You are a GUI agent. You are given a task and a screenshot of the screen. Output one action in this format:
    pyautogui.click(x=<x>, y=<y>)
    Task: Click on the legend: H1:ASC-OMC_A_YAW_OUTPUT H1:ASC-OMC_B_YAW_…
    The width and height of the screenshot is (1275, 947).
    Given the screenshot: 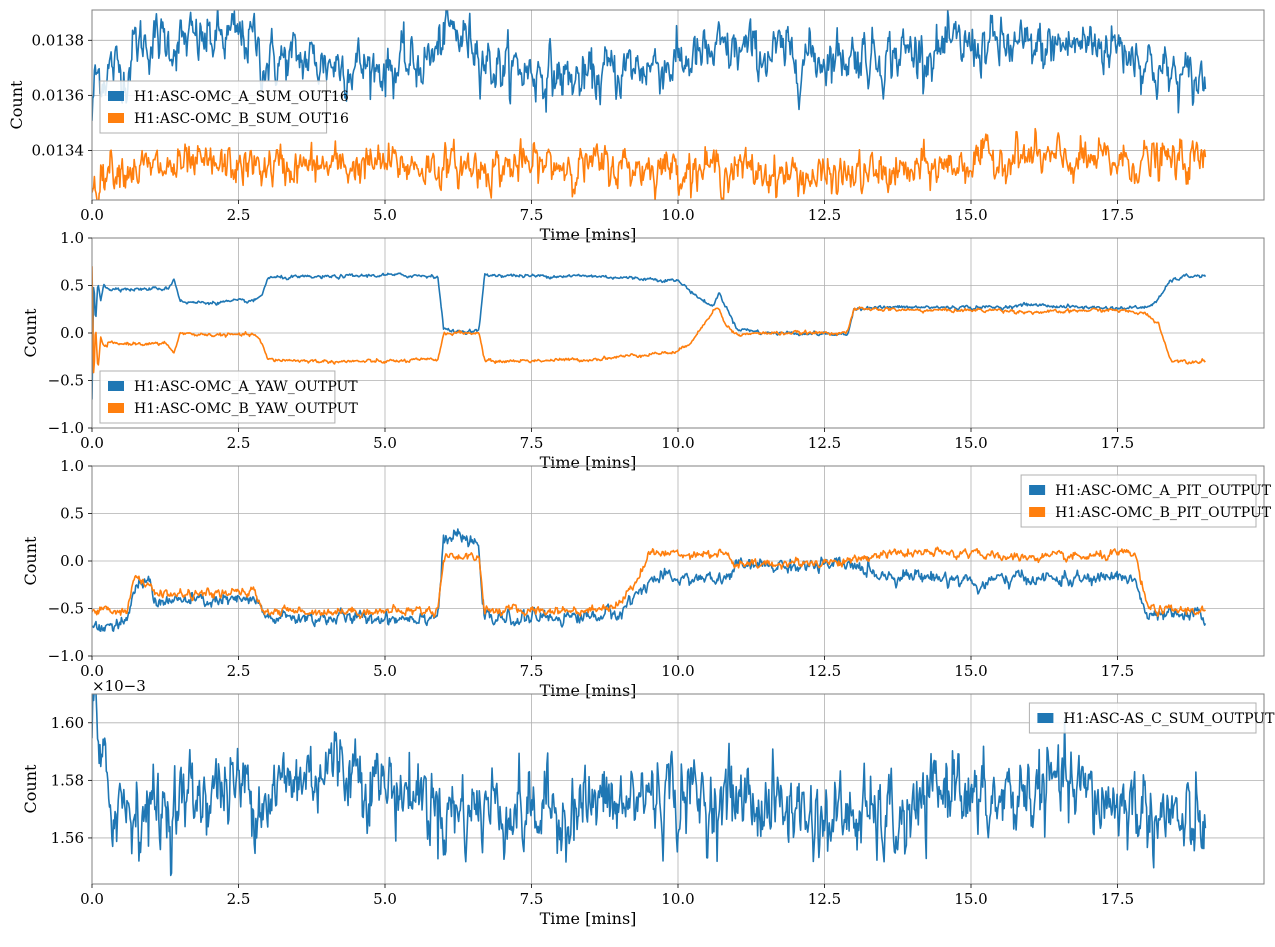 What is the action you would take?
    pyautogui.click(x=228, y=397)
    